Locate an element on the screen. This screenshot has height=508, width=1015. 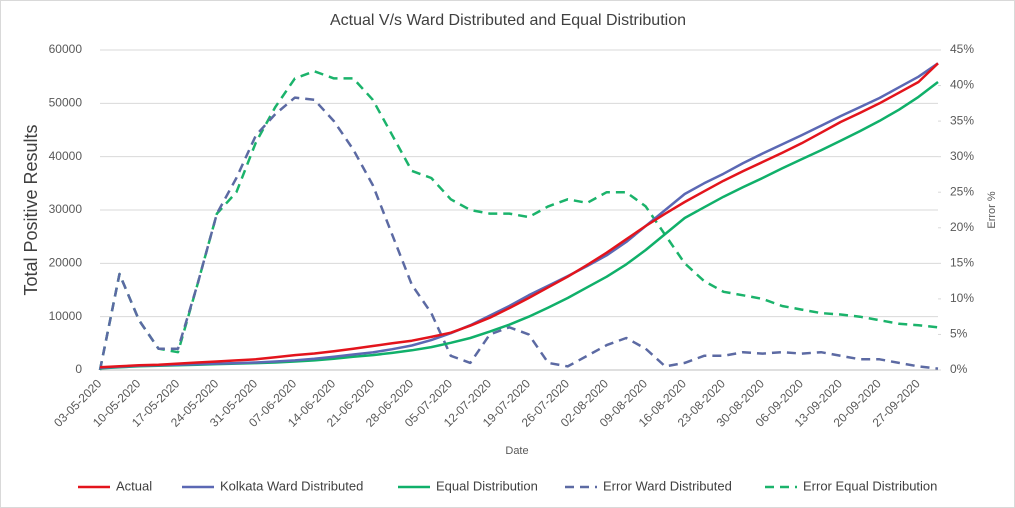
y-tick-label: 40000 is located at coordinates (66, 156).